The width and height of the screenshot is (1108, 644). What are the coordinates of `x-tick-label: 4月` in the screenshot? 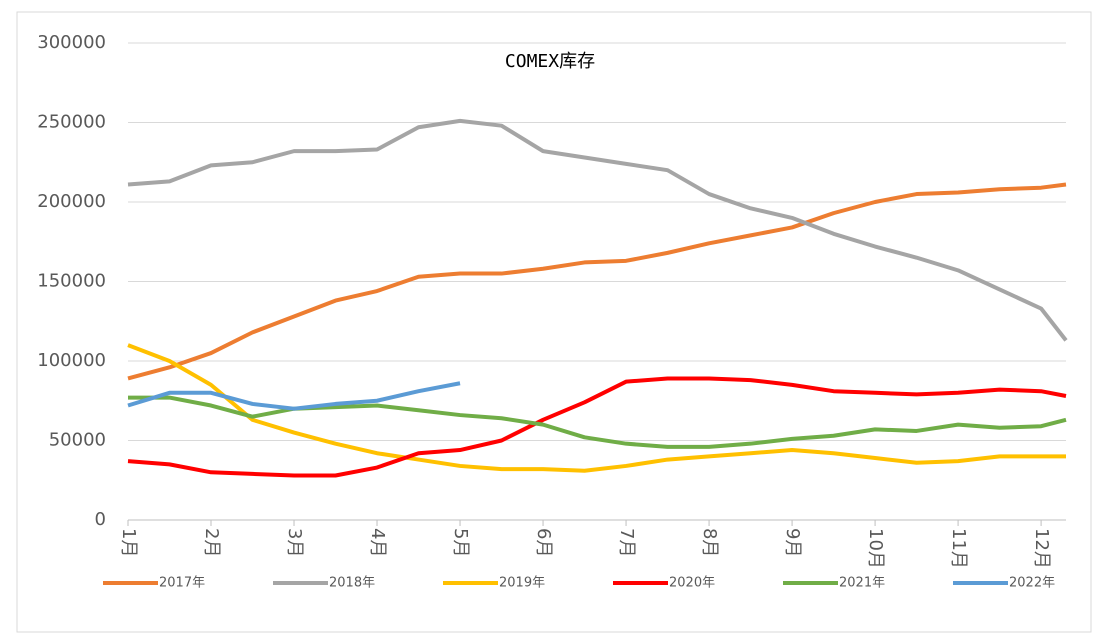 It's located at (377, 542).